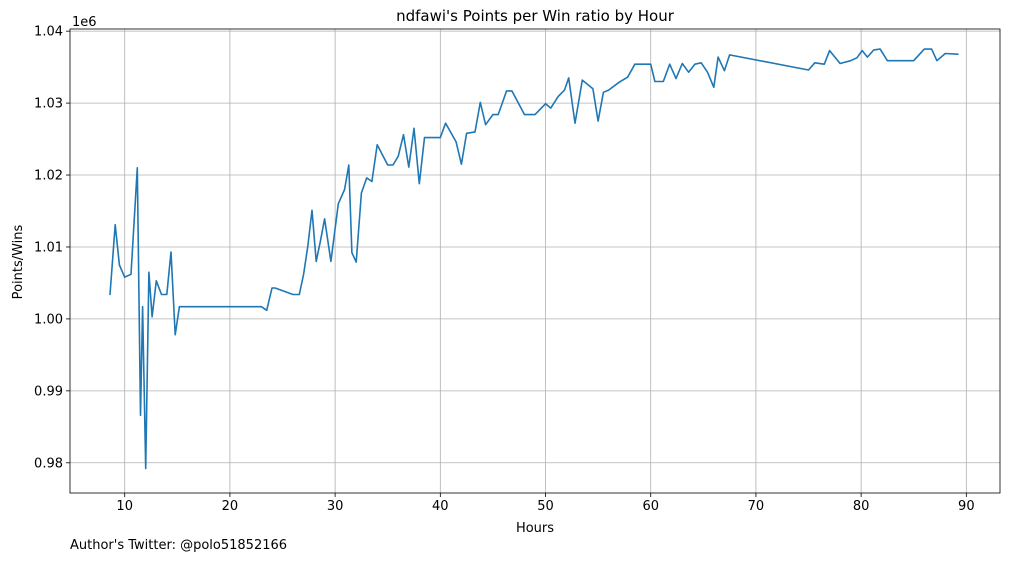 This screenshot has width=1010, height=562. I want to click on y-tick-label: 1.02, so click(48, 176).